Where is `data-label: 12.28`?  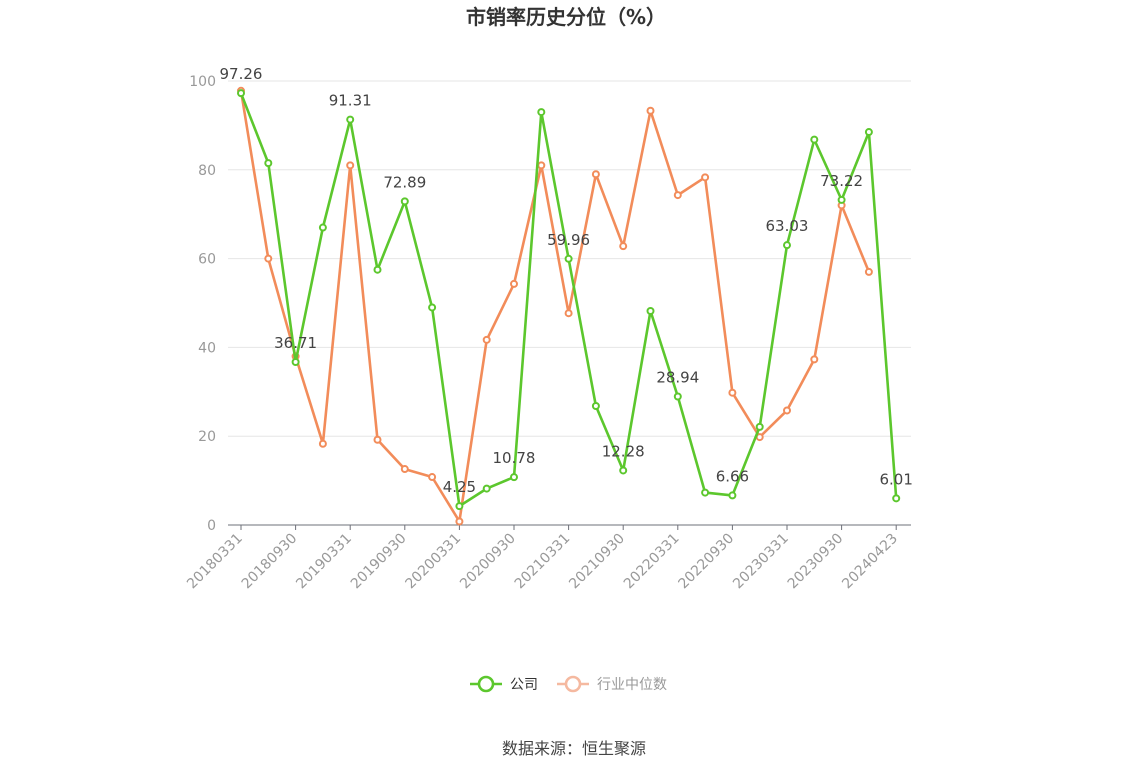
data-label: 12.28 is located at coordinates (623, 451).